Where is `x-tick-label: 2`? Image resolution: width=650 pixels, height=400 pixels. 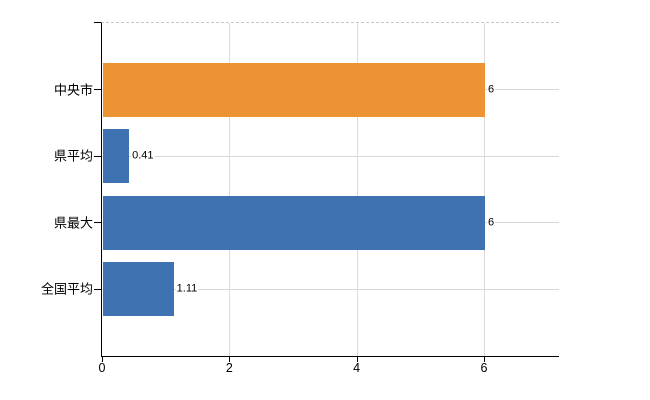
x-tick-label: 2 is located at coordinates (229, 368).